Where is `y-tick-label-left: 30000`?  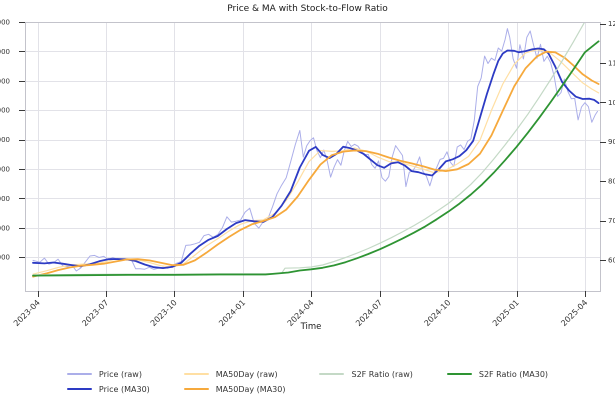 y-tick-label-left: 30000 is located at coordinates (5, 258).